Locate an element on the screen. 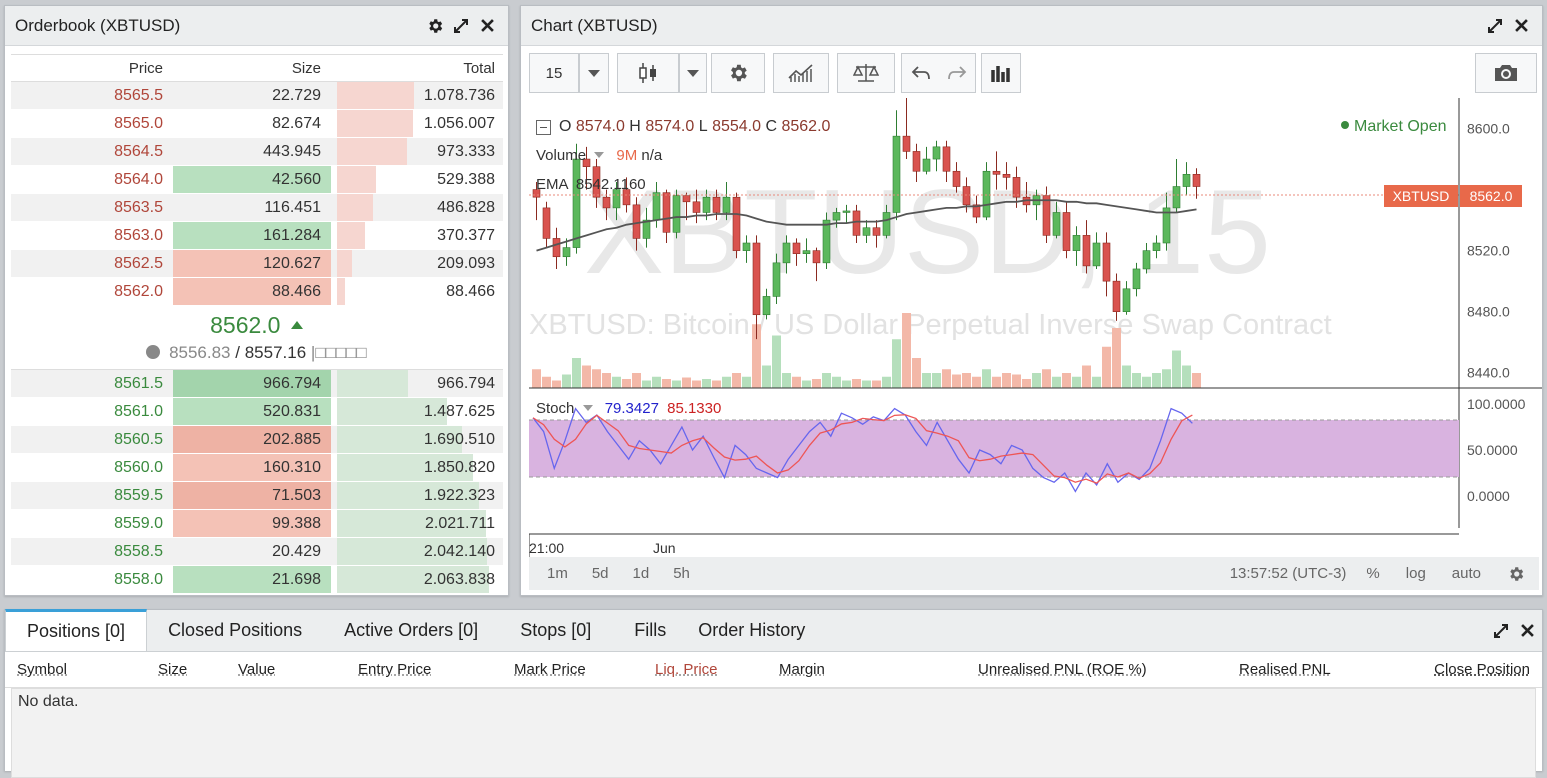 The image size is (1547, 778). tab-closed-positions: Closed Positions is located at coordinates (235, 629).